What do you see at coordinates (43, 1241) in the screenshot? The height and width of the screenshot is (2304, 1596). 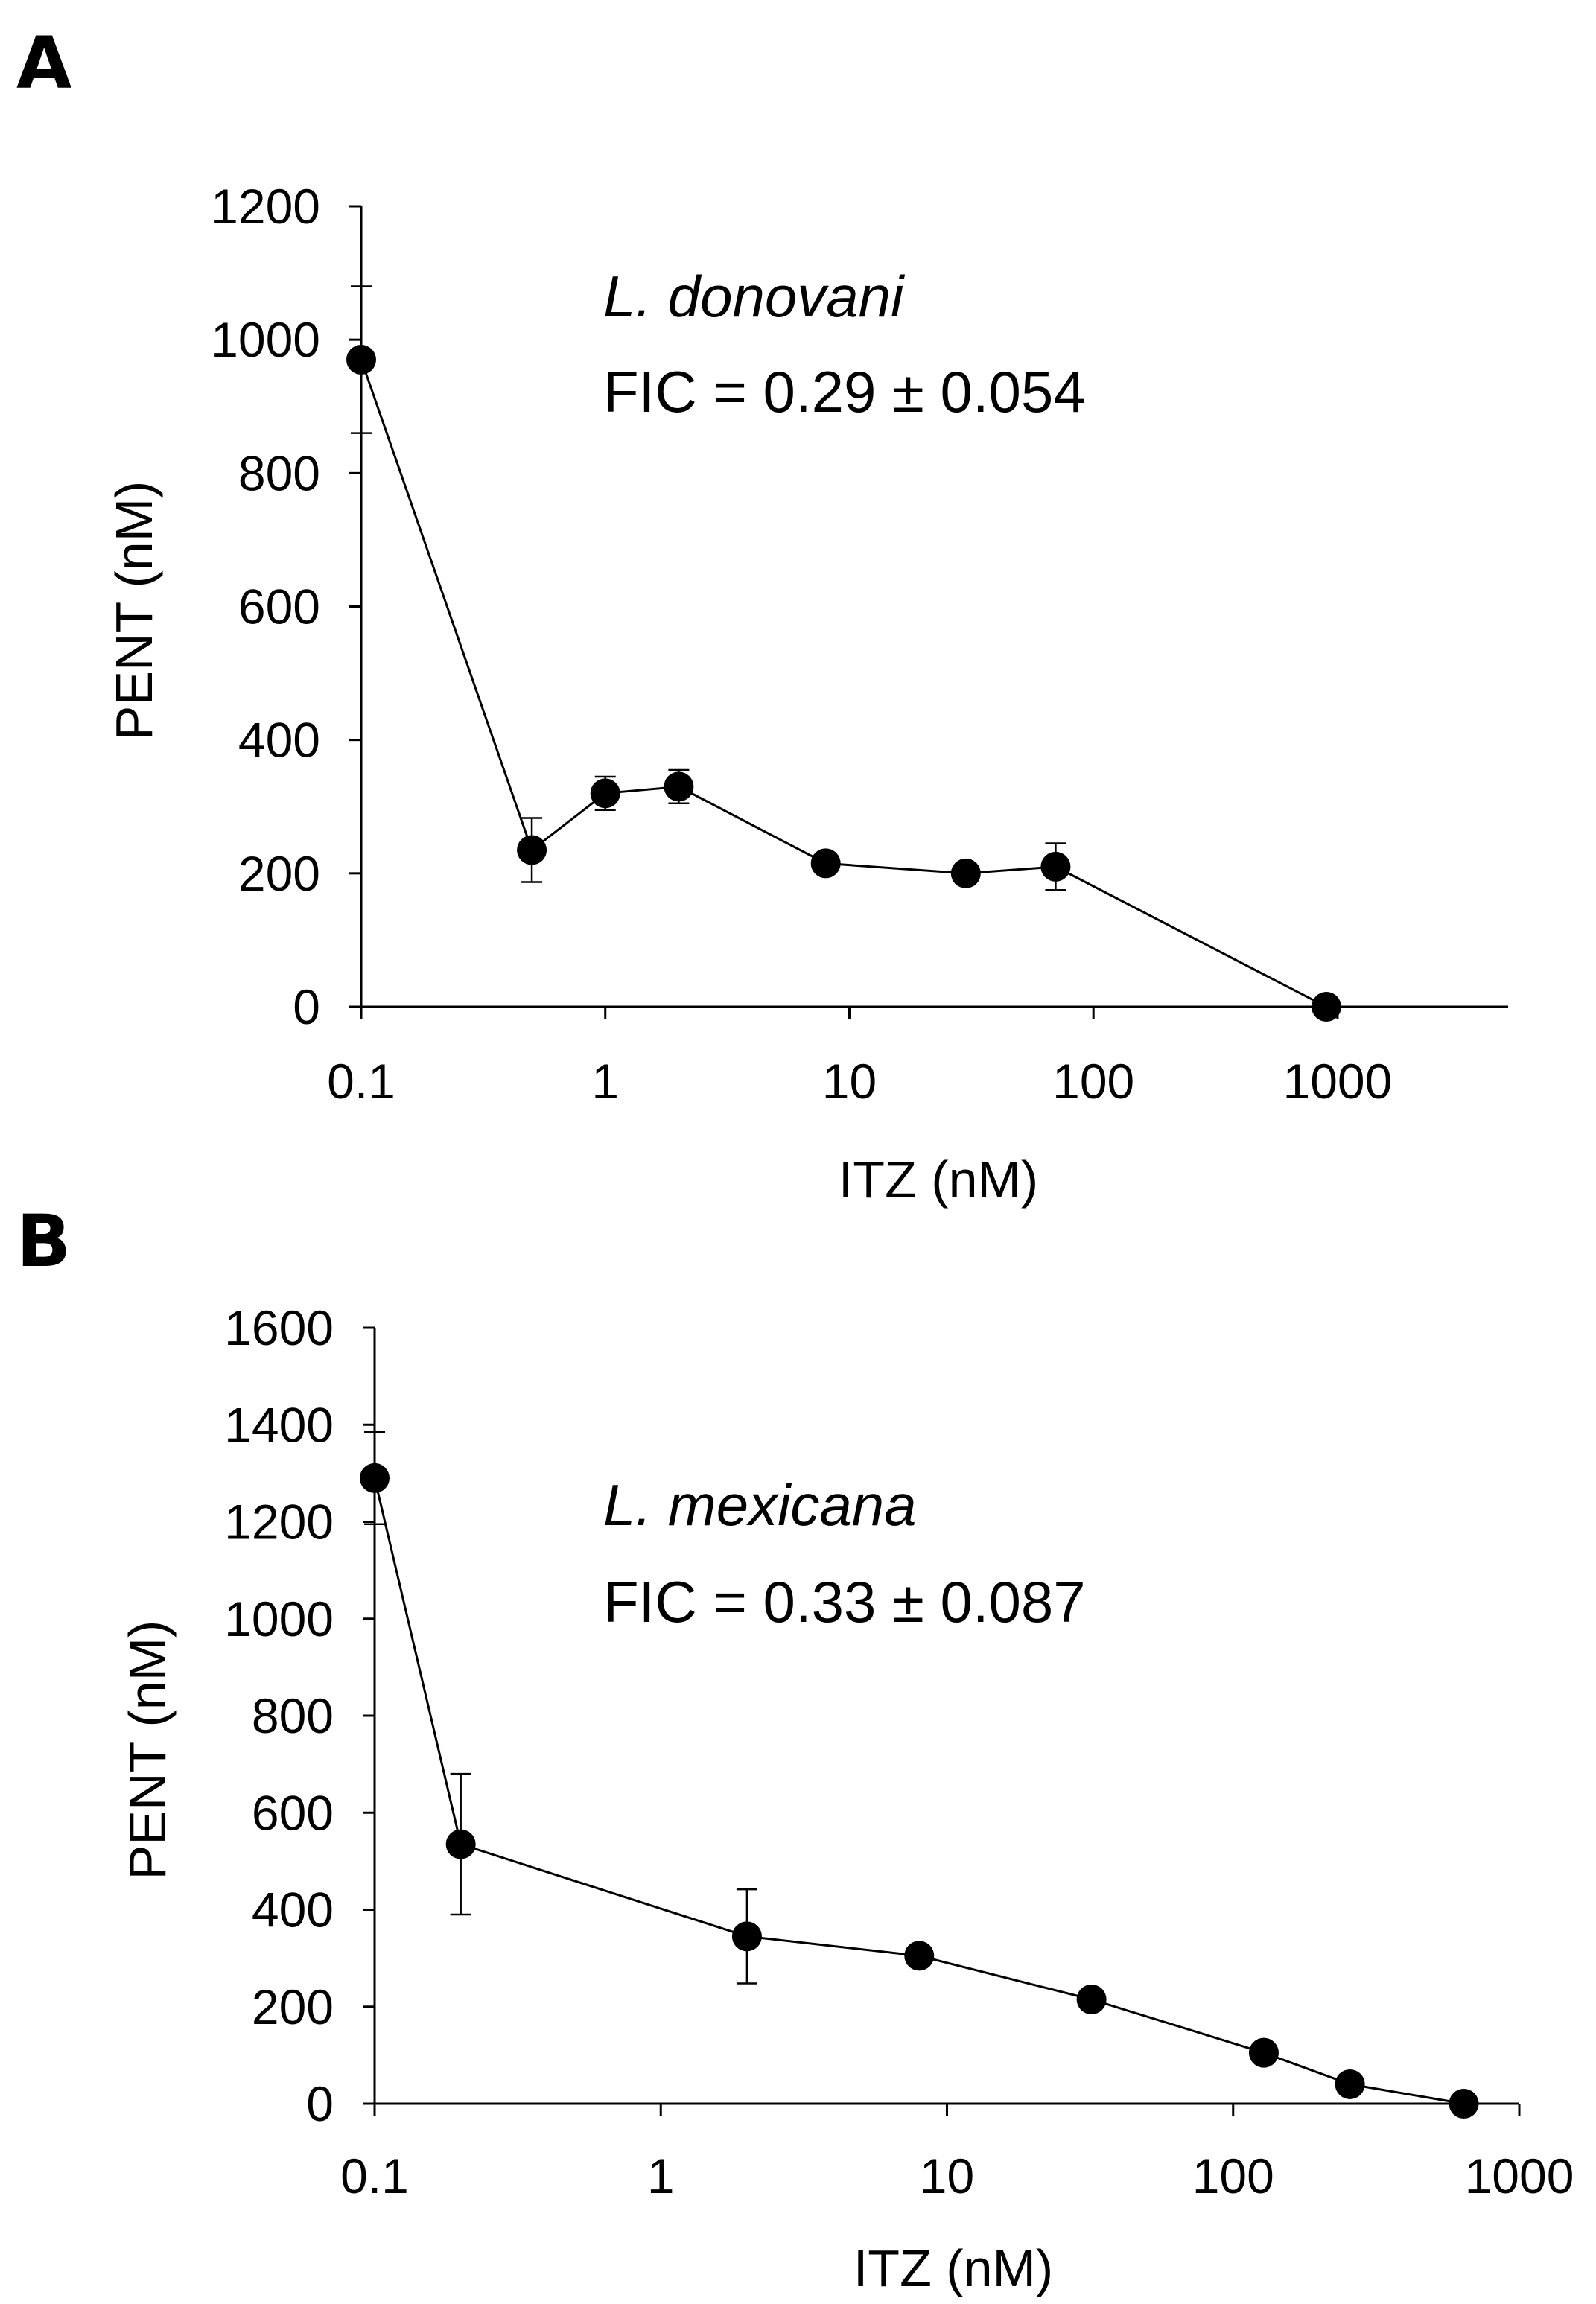 I see `panel-letter-b: B` at bounding box center [43, 1241].